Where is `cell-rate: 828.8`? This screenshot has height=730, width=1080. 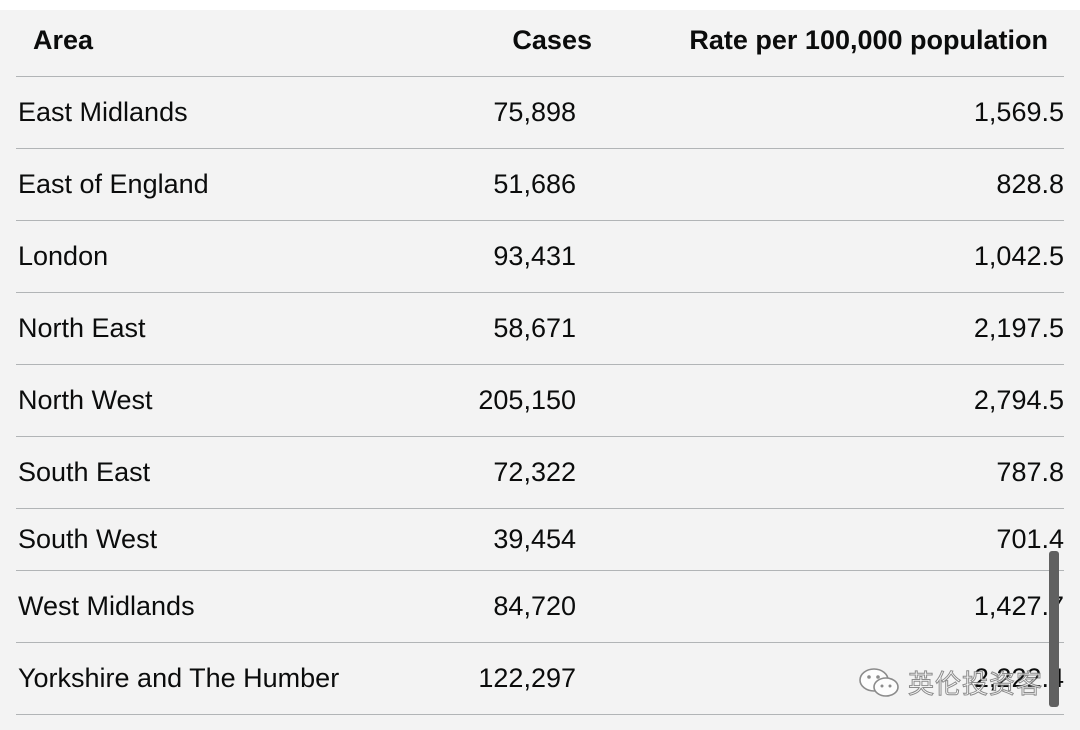 cell-rate: 828.8 is located at coordinates (1030, 184).